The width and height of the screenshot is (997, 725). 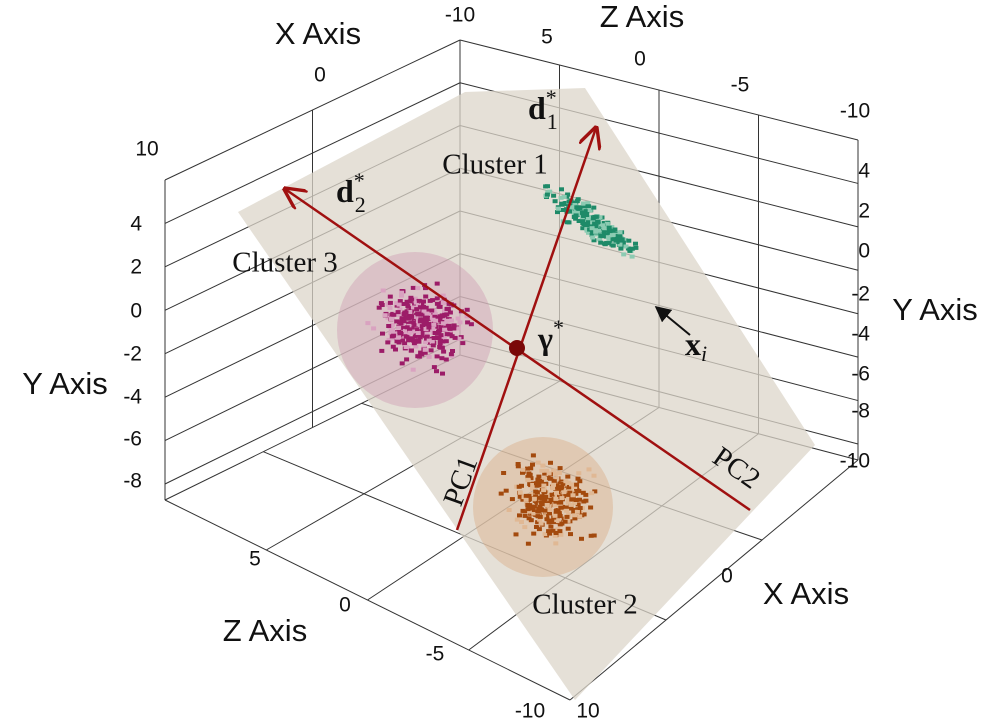 What do you see at coordinates (502, 365) in the screenshot?
I see `points` at bounding box center [502, 365].